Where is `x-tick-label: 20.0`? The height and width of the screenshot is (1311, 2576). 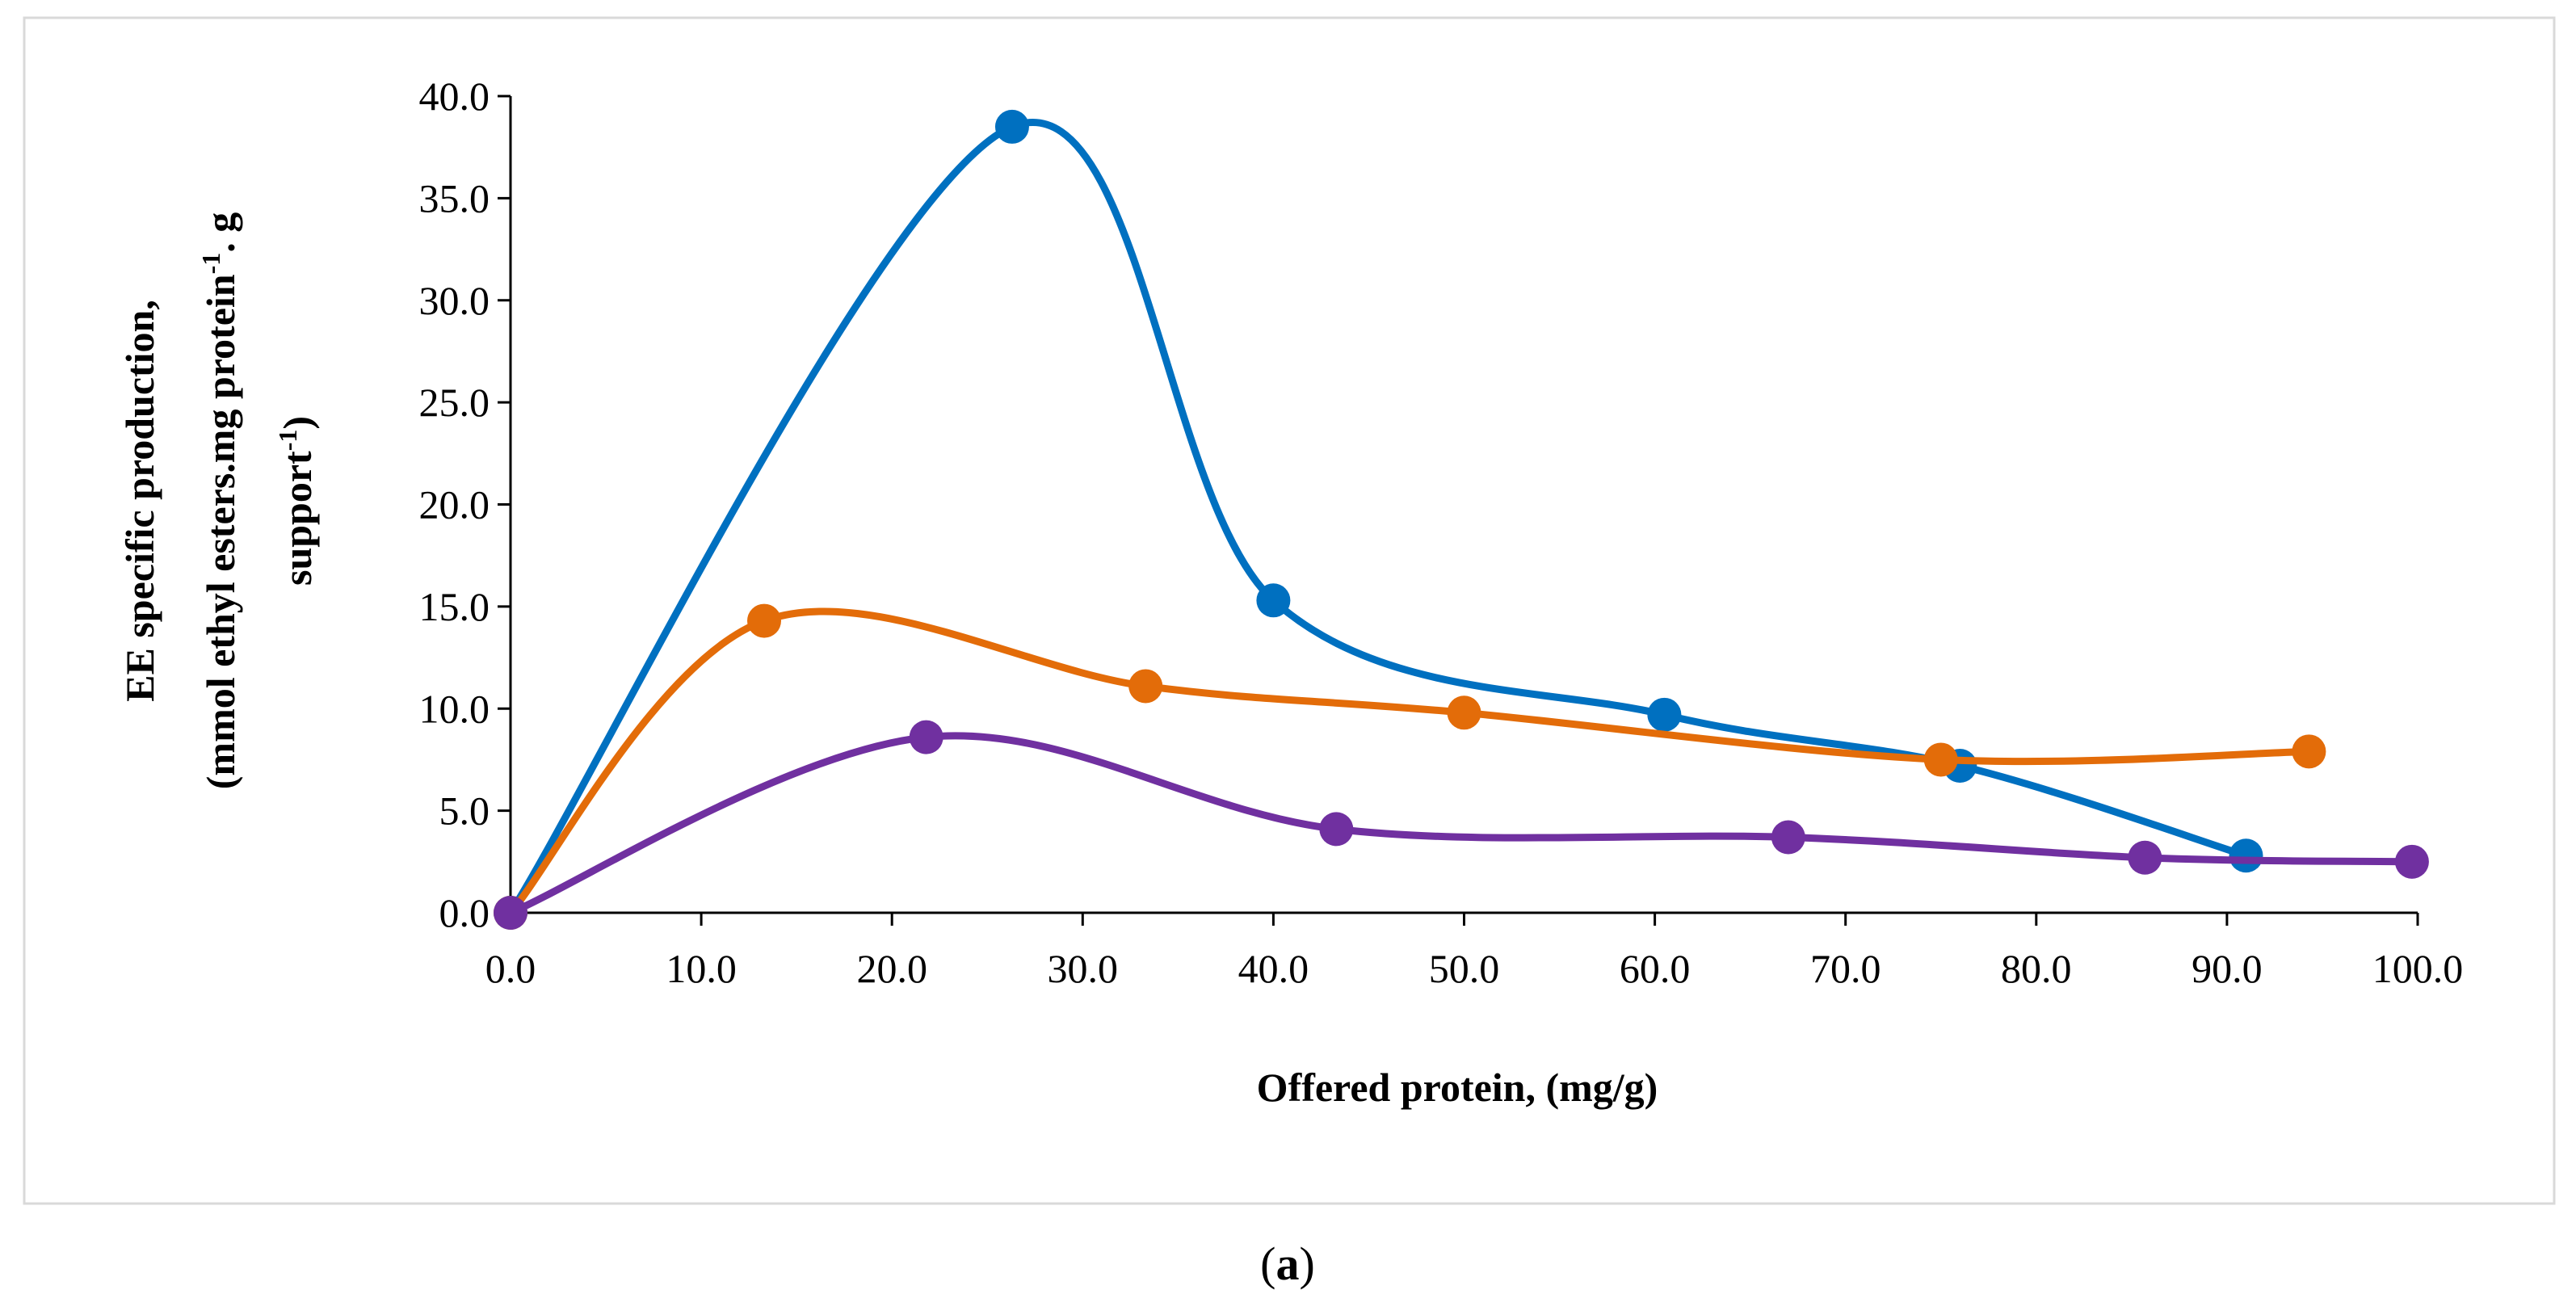
x-tick-label: 20.0 is located at coordinates (891, 968).